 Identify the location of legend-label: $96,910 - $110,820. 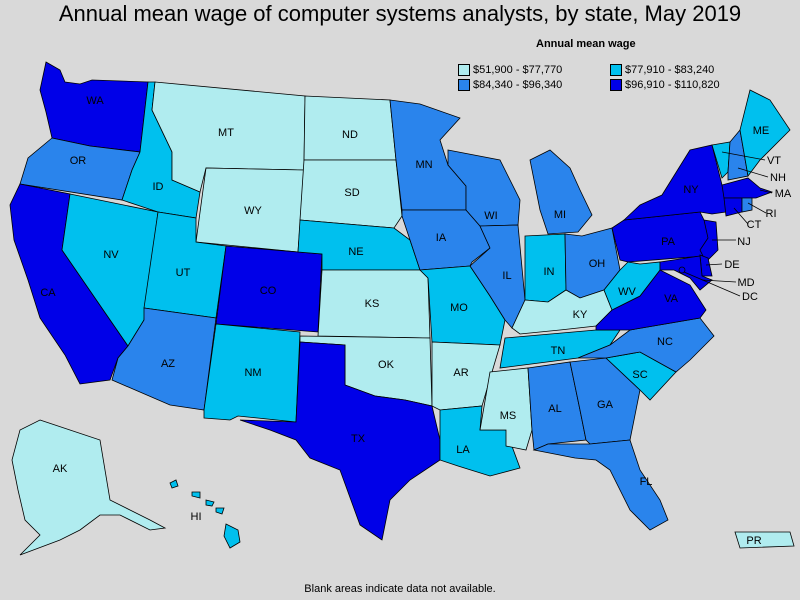
(672, 85).